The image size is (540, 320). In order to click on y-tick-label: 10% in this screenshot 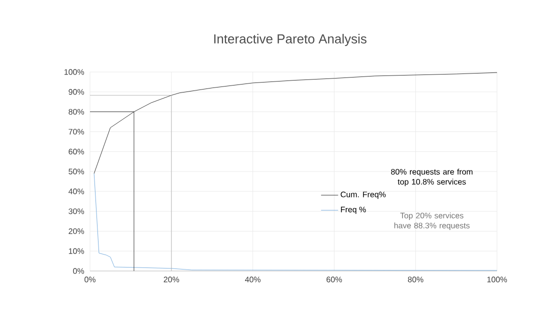, I will do `click(76, 251)`.